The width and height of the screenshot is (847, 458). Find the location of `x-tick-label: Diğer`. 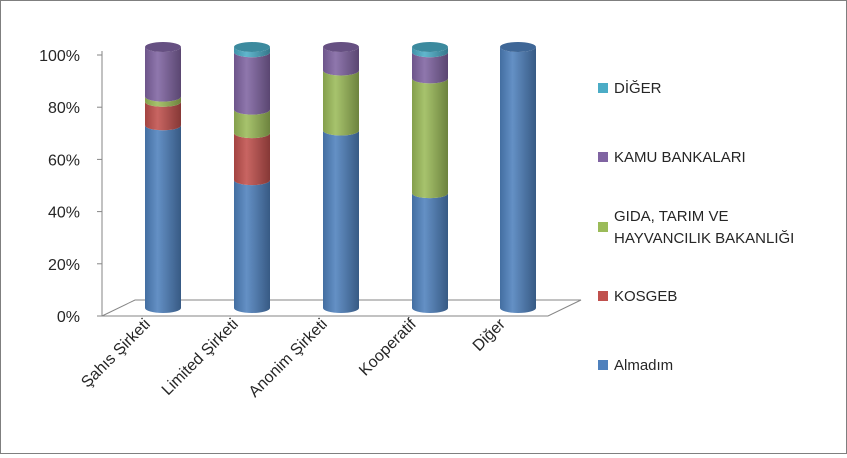

x-tick-label: Diğer is located at coordinates (490, 335).